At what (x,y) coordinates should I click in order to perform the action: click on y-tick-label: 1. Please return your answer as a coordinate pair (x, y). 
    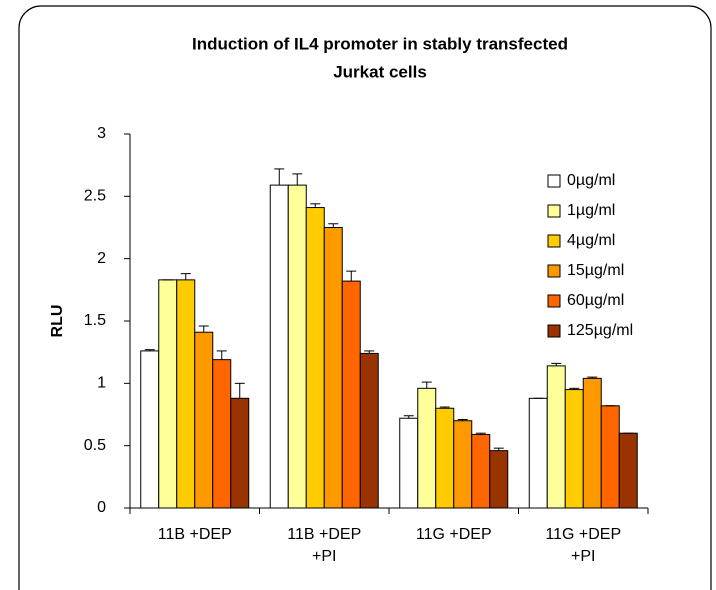
    Looking at the image, I should click on (101, 383).